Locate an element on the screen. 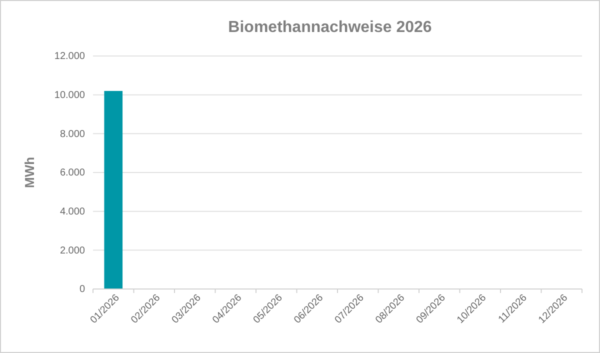 Image resolution: width=600 pixels, height=353 pixels. y-tick-label: 0 is located at coordinates (82, 290).